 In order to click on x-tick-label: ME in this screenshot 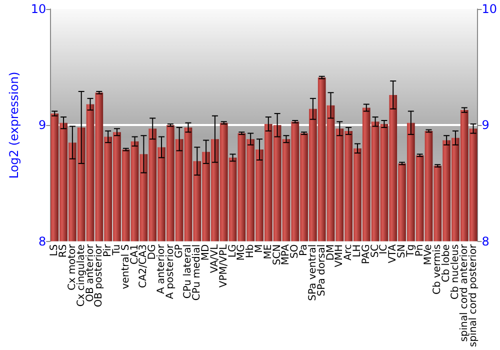, I will do `click(268, 252)`.